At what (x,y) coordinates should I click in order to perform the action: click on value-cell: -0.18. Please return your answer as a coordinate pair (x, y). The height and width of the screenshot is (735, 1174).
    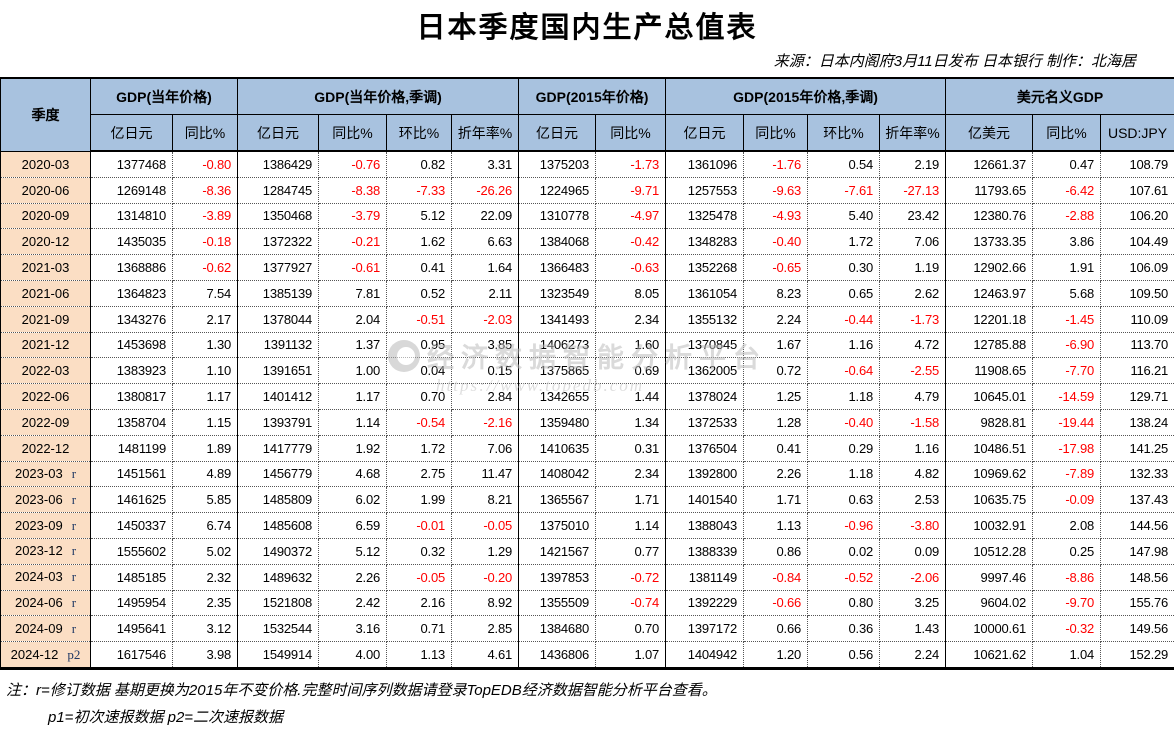
    Looking at the image, I should click on (205, 242).